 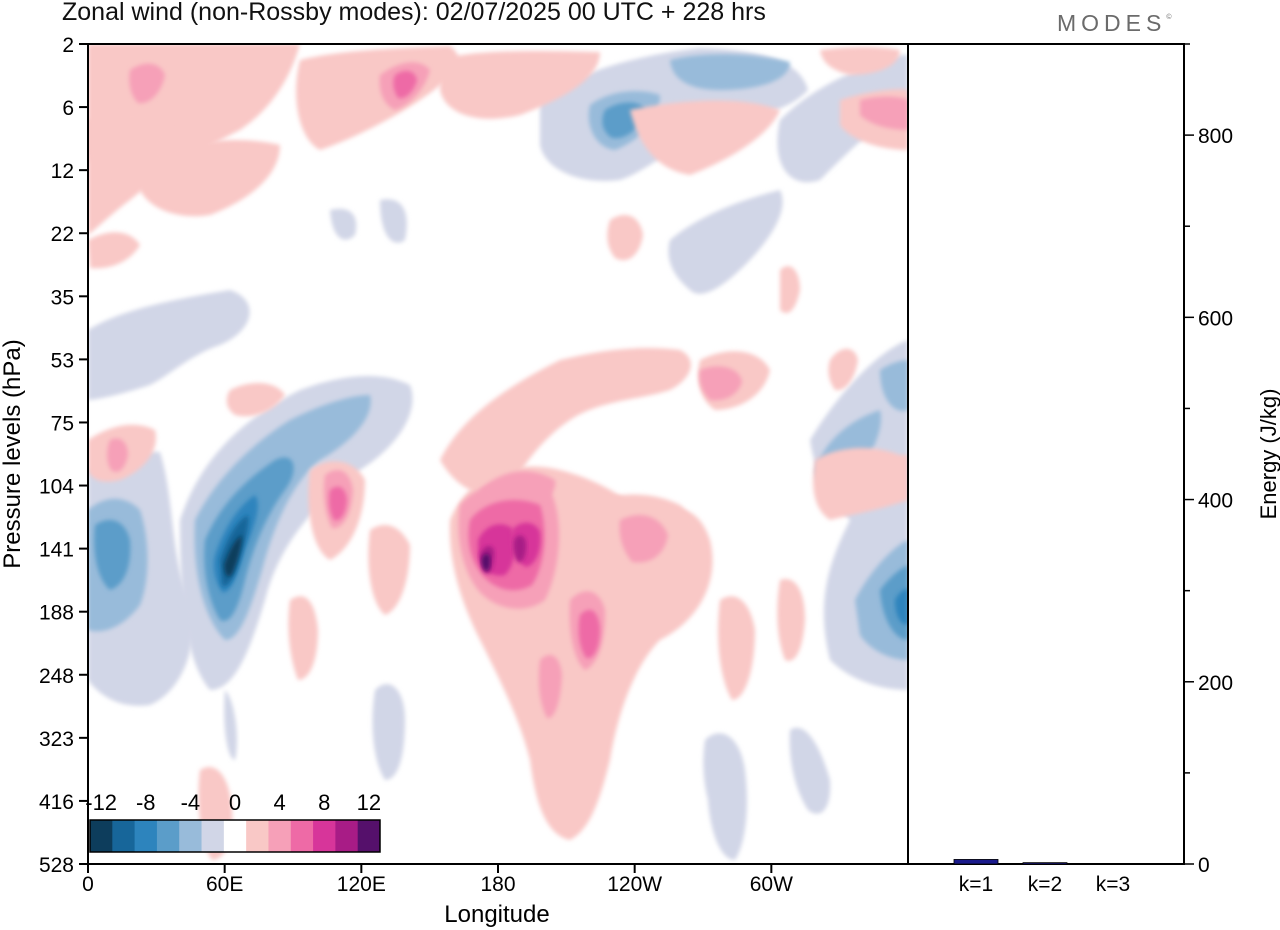 What do you see at coordinates (976, 884) in the screenshot?
I see `energy-category-label: k=1` at bounding box center [976, 884].